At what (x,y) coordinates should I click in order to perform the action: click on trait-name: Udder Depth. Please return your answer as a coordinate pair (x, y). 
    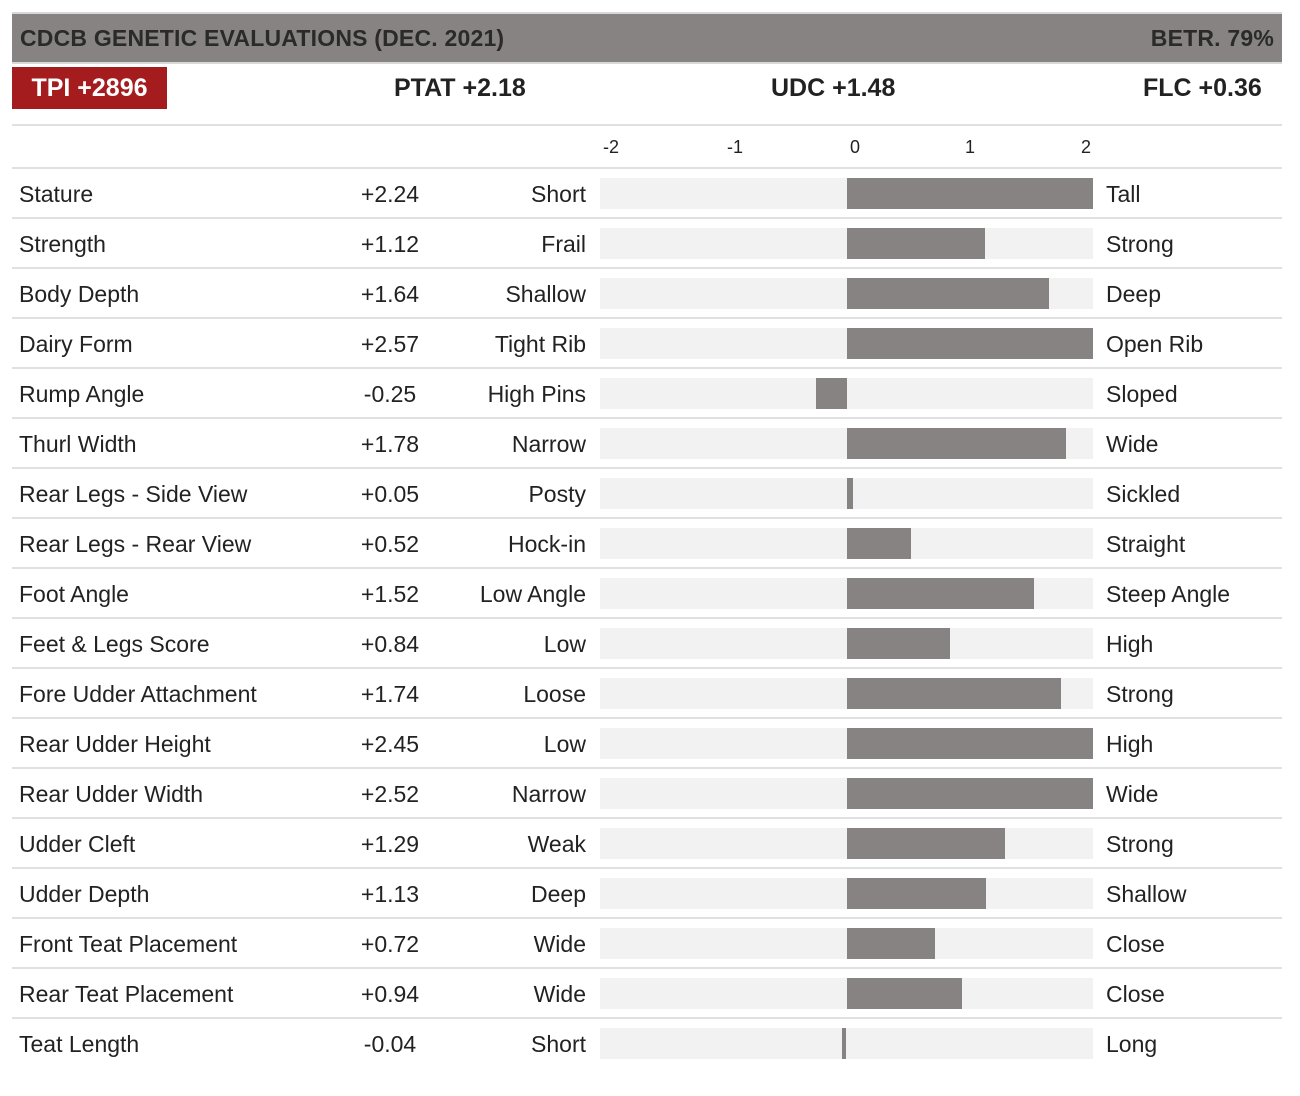
    Looking at the image, I should click on (84, 893).